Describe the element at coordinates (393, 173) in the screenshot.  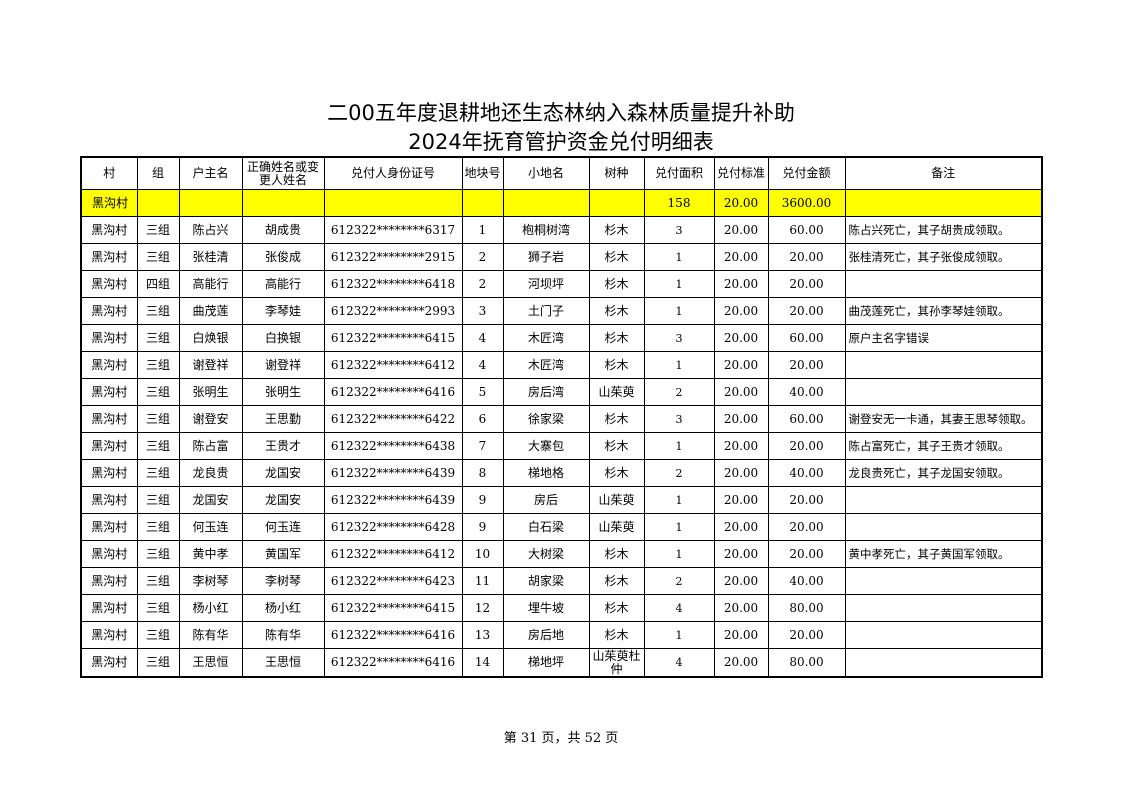
I see `header-id-number: 兑付人身份证号` at that location.